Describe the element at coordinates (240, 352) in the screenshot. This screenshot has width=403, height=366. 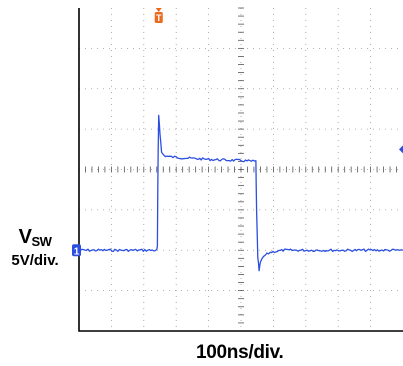
I see `x-axis-label: 100ns/div.` at that location.